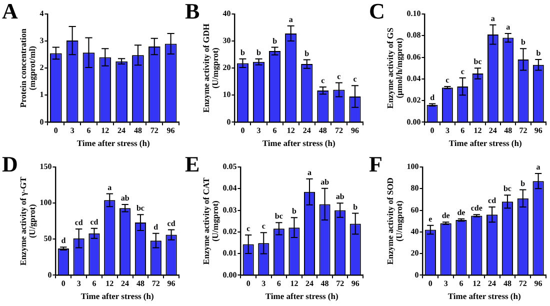 This screenshot has height=306, width=550. What do you see at coordinates (394, 68) in the screenshot?
I see `y-axis-title: Enzyme activity of GS (μmol/h/mgprot)` at bounding box center [394, 68].